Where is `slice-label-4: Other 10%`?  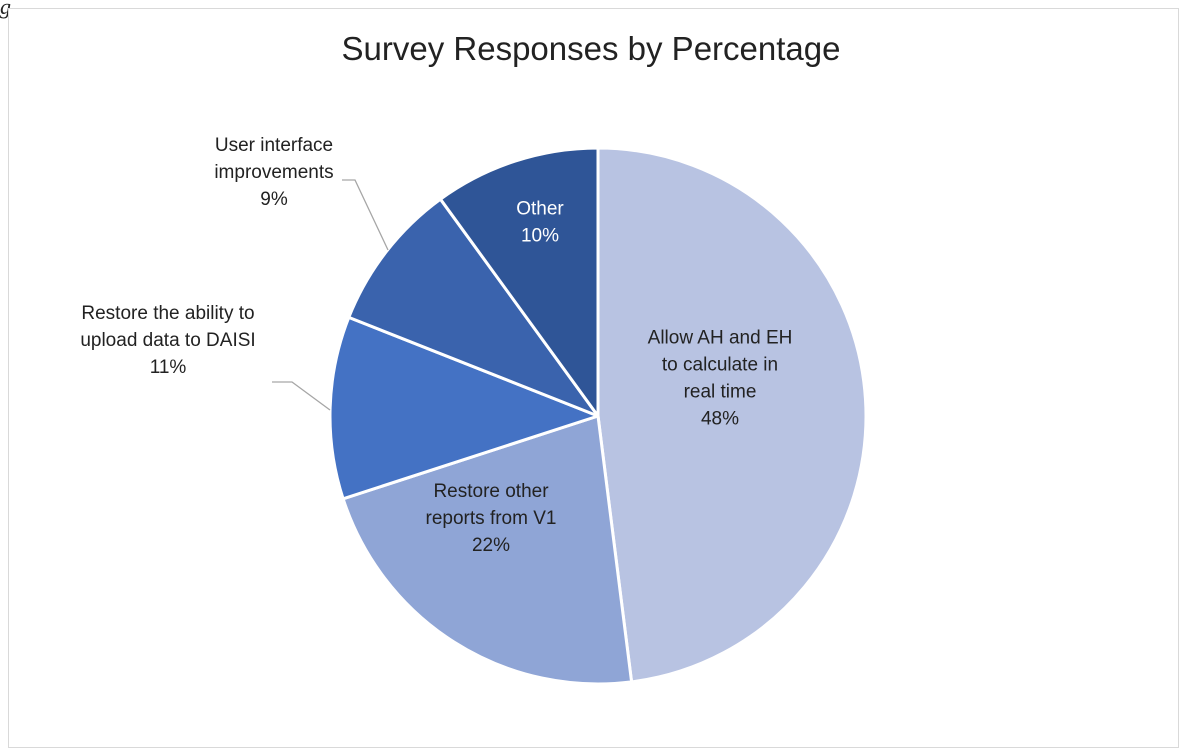 slice-label-4: Other 10% is located at coordinates (540, 223).